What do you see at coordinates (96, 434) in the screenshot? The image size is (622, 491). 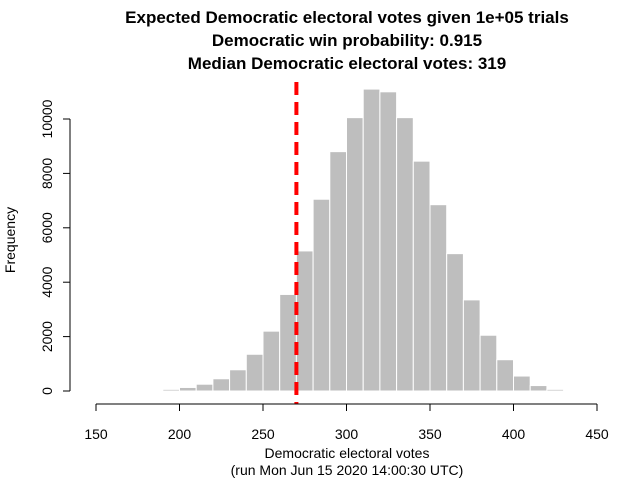 I see `x-tick-label-150: 150` at bounding box center [96, 434].